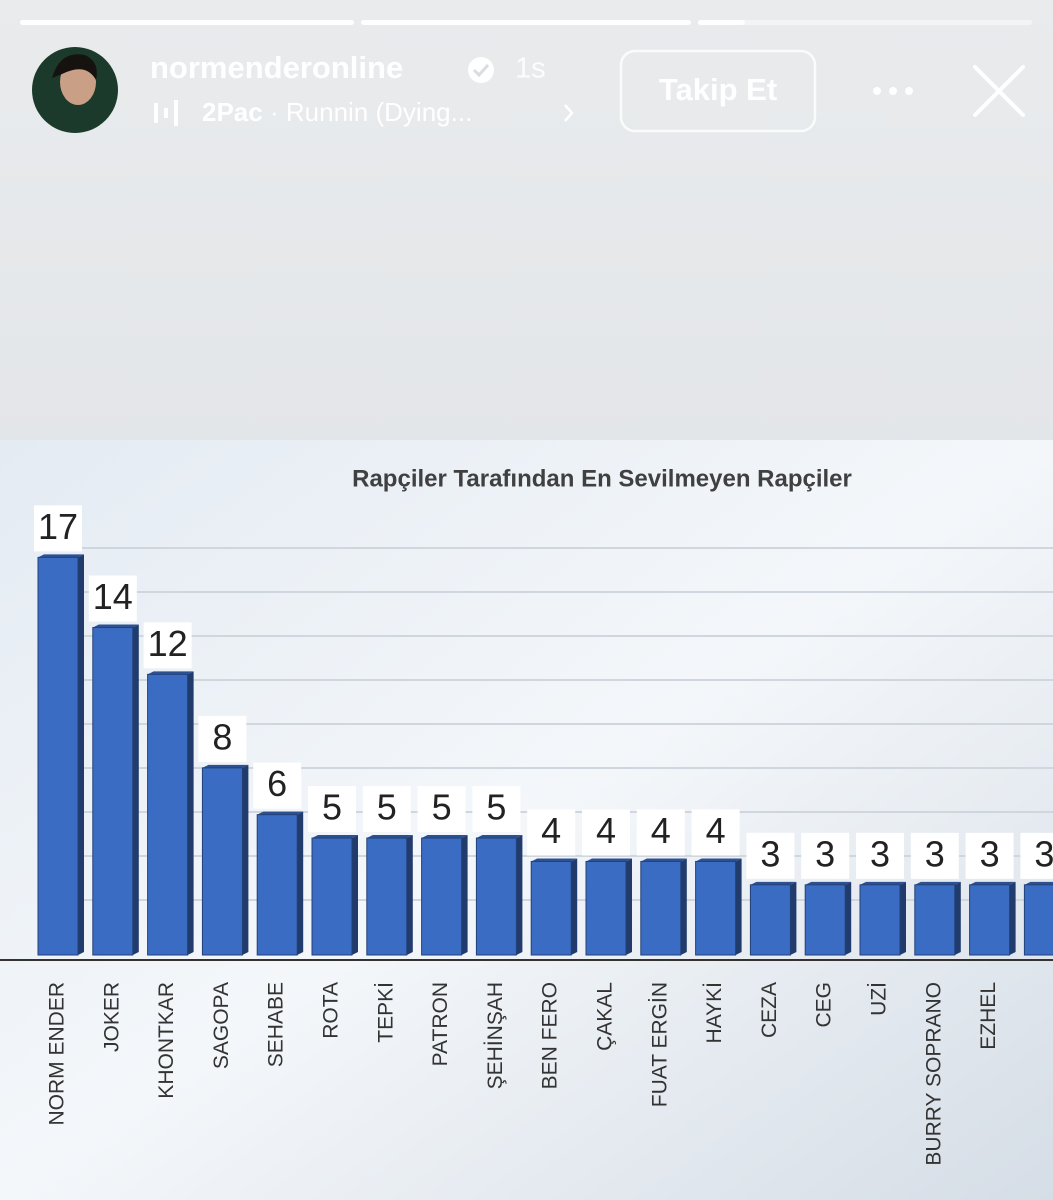 The height and width of the screenshot is (1200, 1053). What do you see at coordinates (74, 67) in the screenshot?
I see `avatar-hair` at bounding box center [74, 67].